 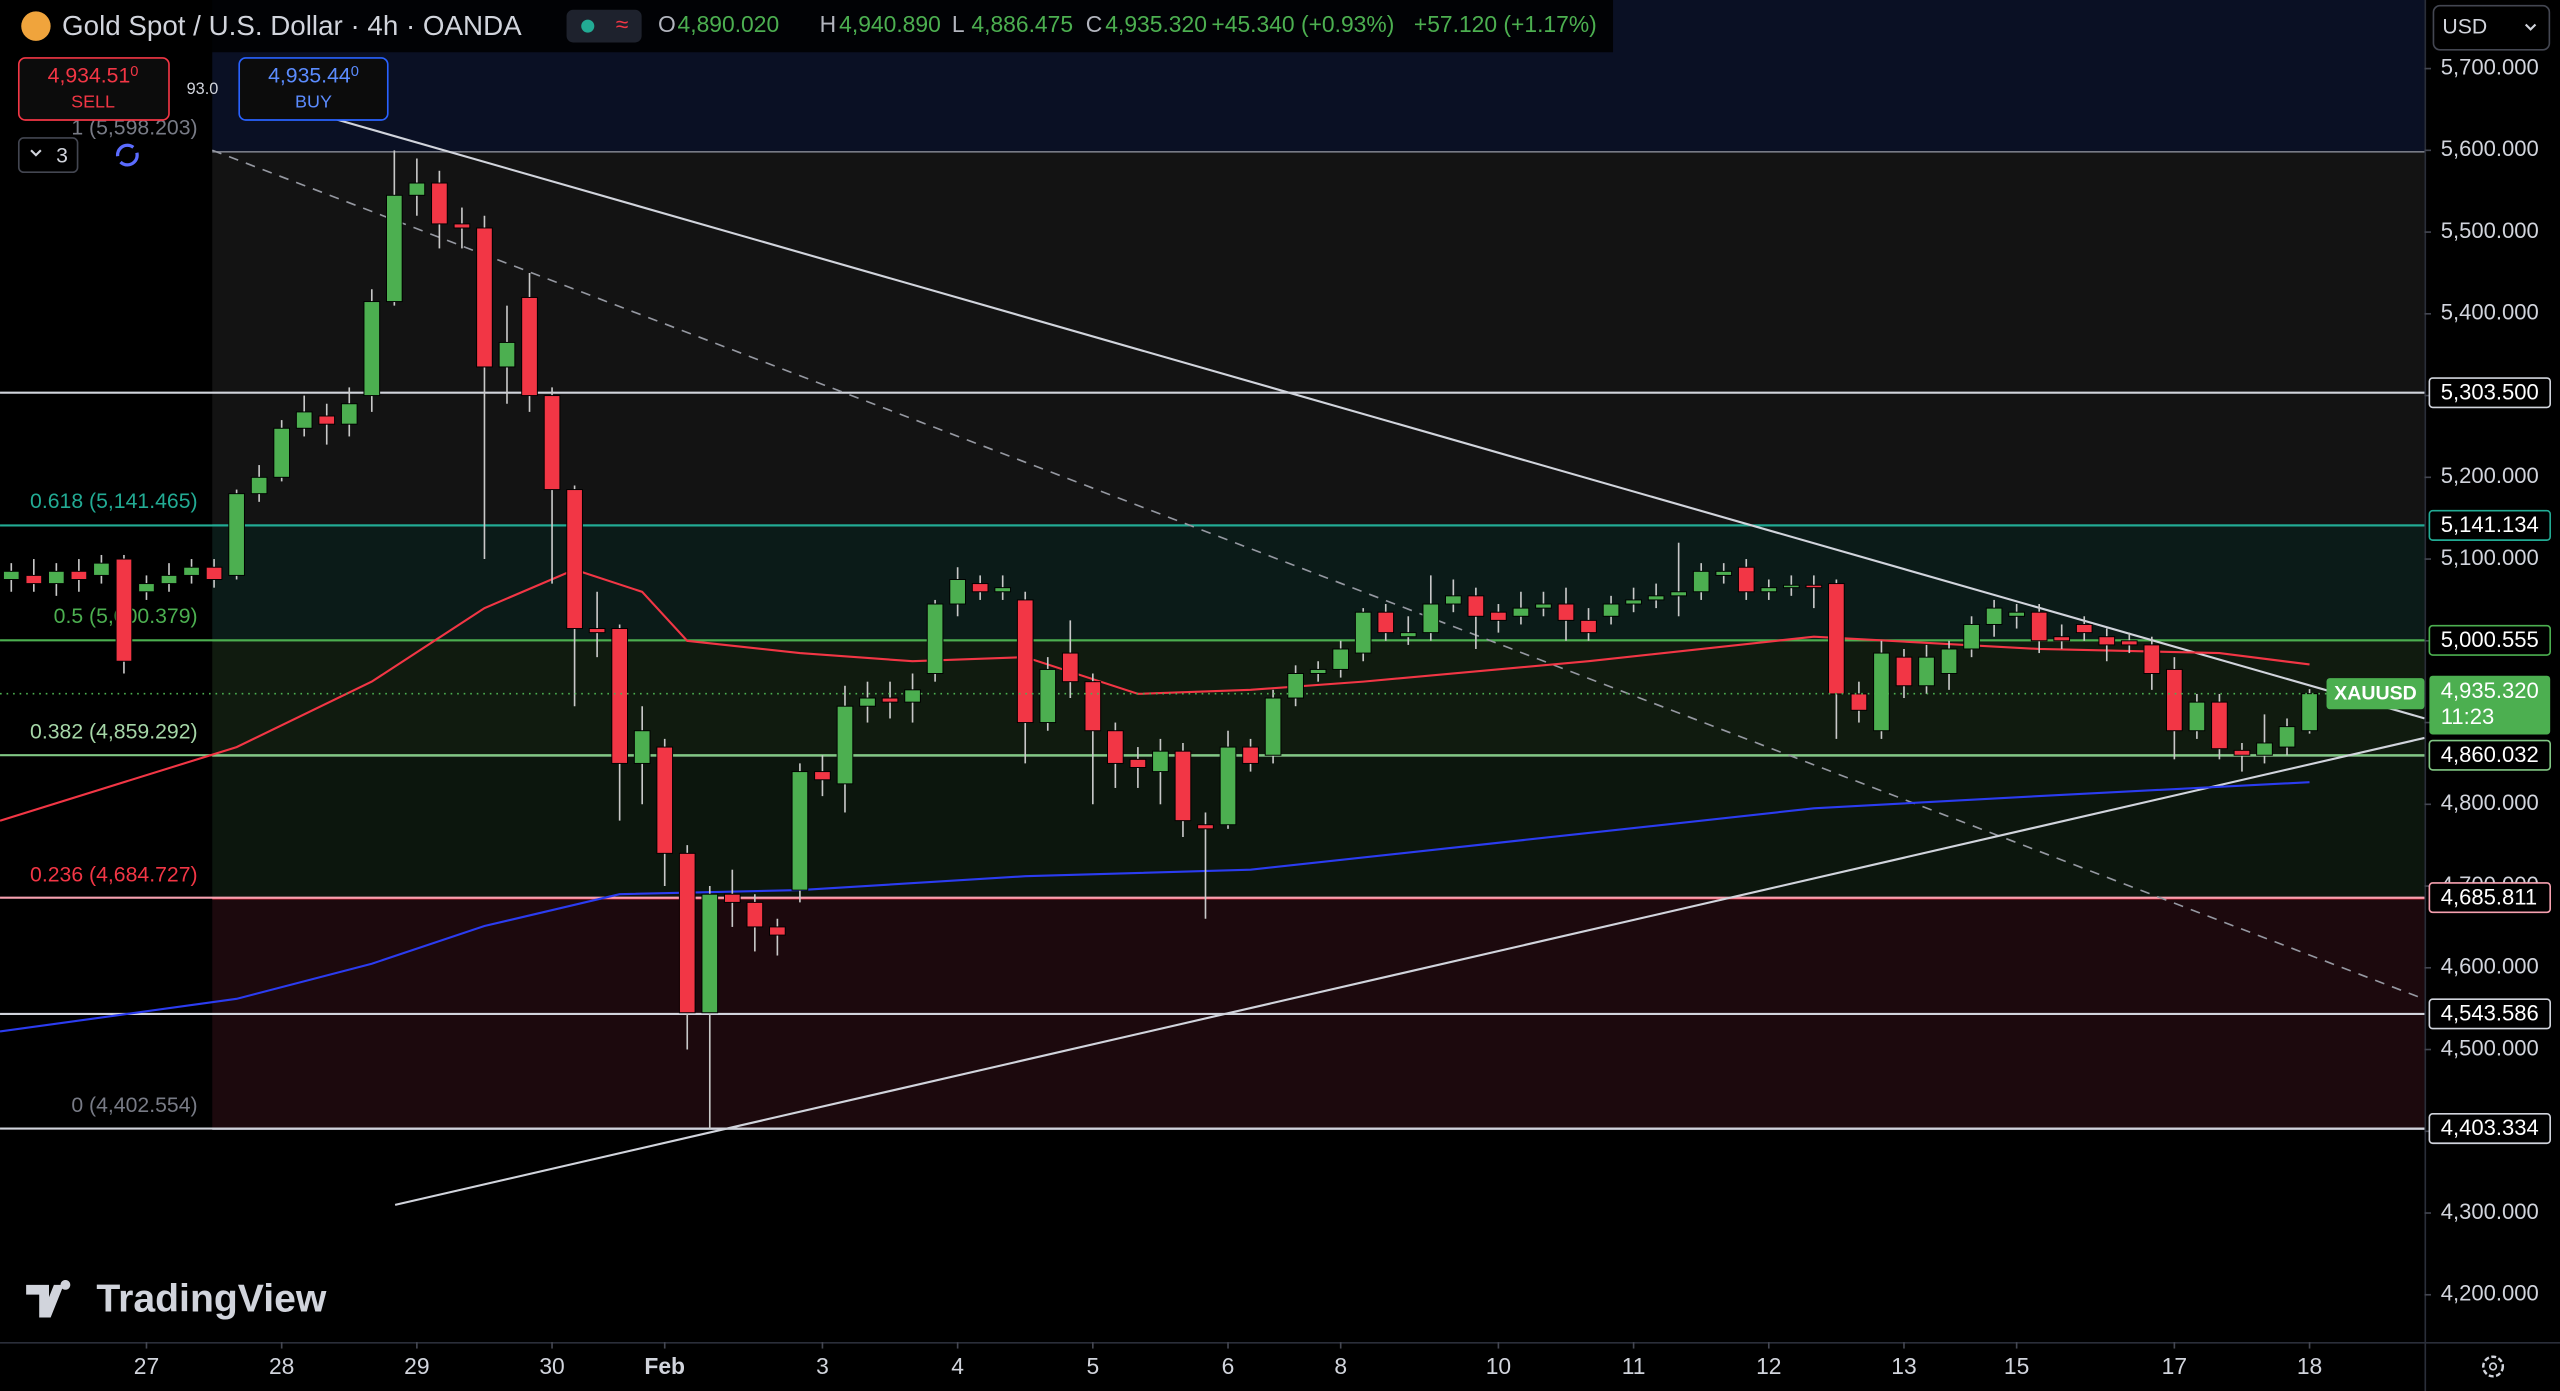 I want to click on settings-button, so click(x=2493, y=1366).